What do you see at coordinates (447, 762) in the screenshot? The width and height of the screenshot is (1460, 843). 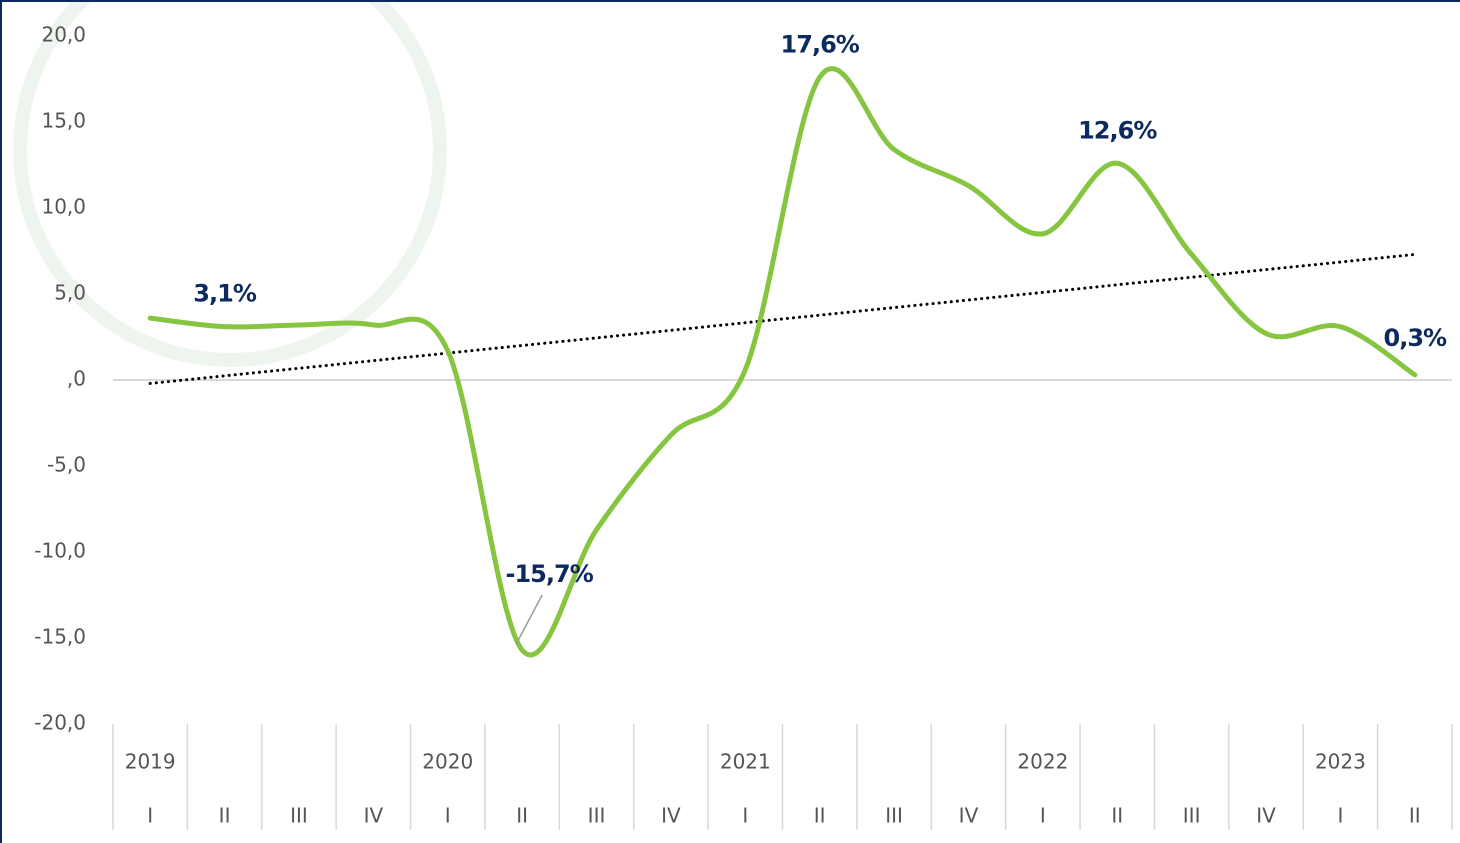 I see `year-label: 2020` at bounding box center [447, 762].